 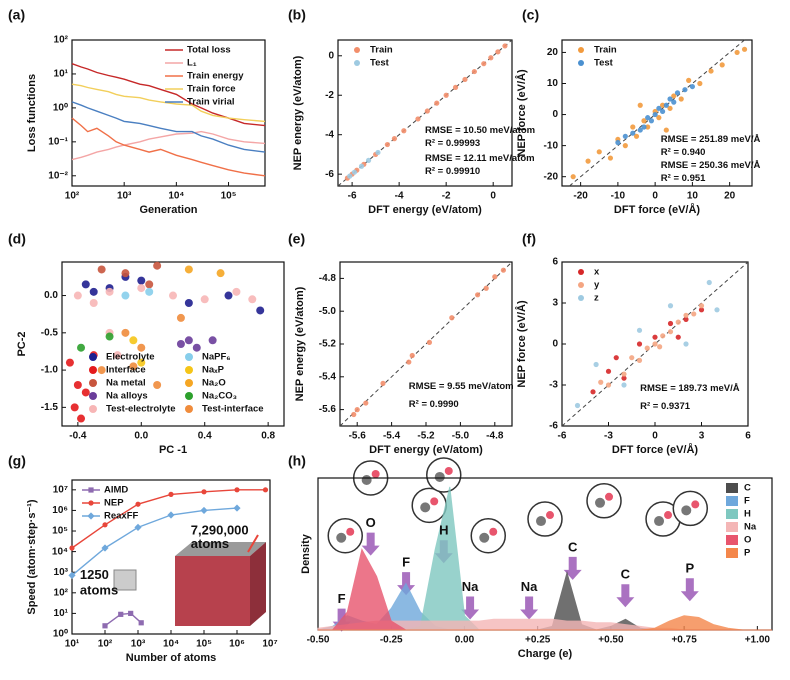 I want to click on annotation: atoms, so click(x=99, y=589).